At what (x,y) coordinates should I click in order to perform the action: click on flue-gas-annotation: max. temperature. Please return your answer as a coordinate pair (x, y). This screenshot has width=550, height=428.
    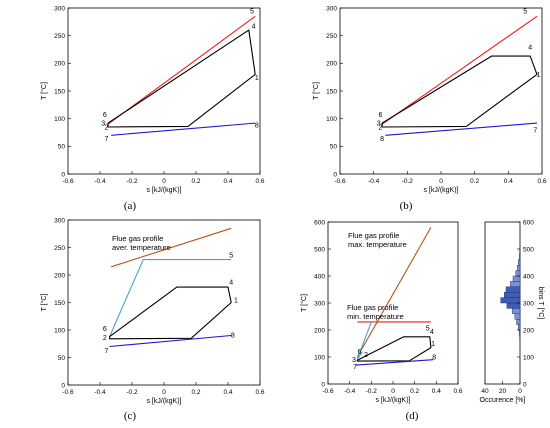
    Looking at the image, I should click on (377, 244).